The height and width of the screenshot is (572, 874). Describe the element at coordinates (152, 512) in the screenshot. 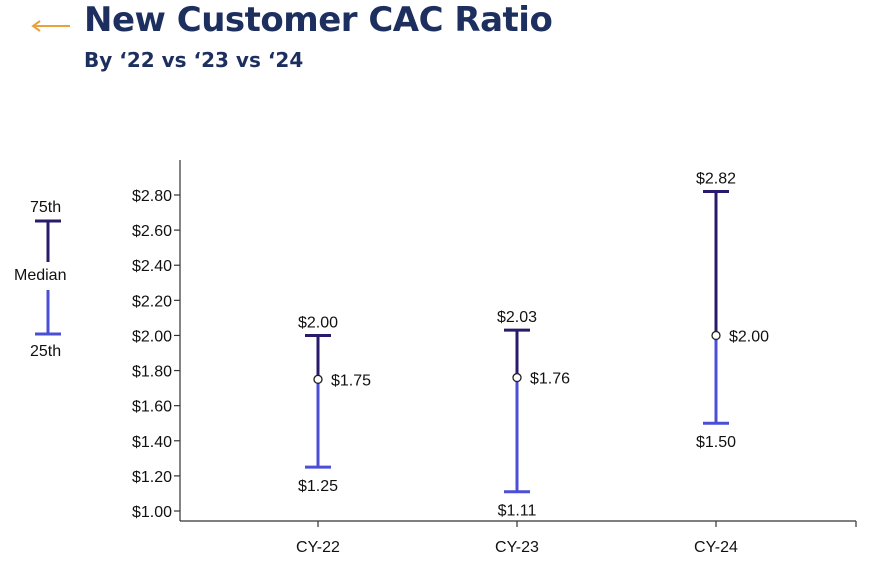

I see `y-tick-label: $1.00` at that location.